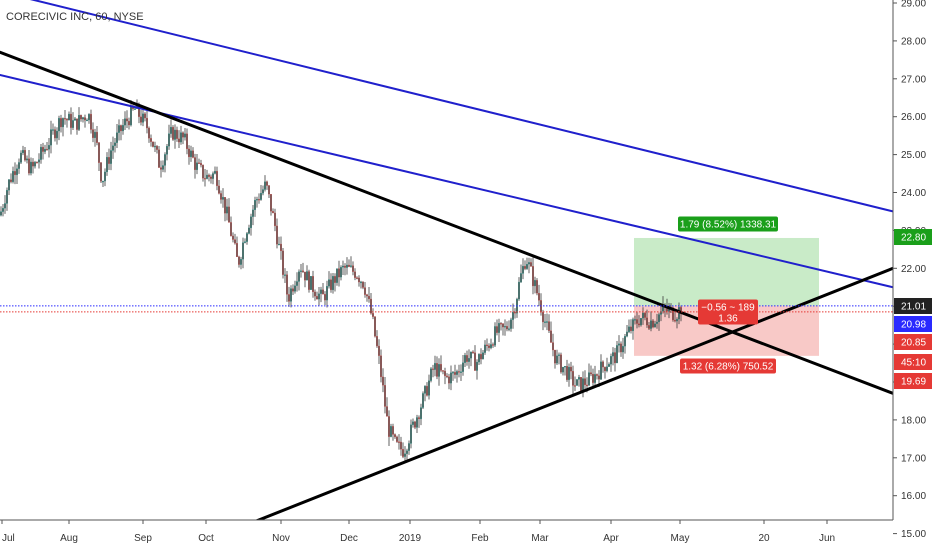 The width and height of the screenshot is (932, 550). I want to click on y-tick-label: 25.00, so click(913, 155).